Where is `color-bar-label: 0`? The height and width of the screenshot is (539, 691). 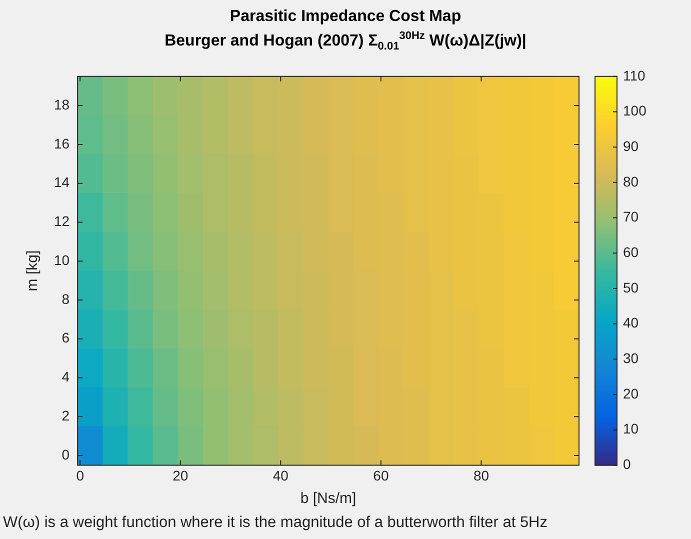 color-bar-label: 0 is located at coordinates (627, 464).